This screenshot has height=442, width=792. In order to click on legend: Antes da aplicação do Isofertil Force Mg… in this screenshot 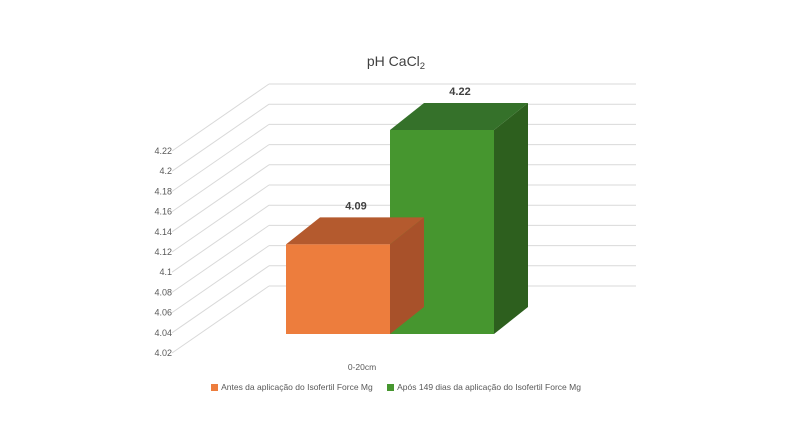, I will do `click(396, 387)`.